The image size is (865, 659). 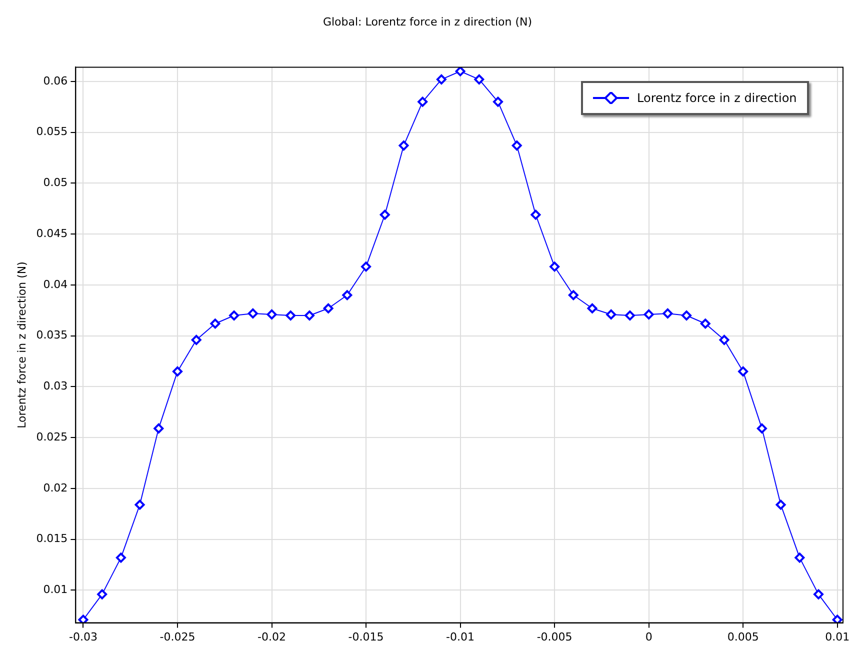 I want to click on x-tick-label: -0.01, so click(x=460, y=637).